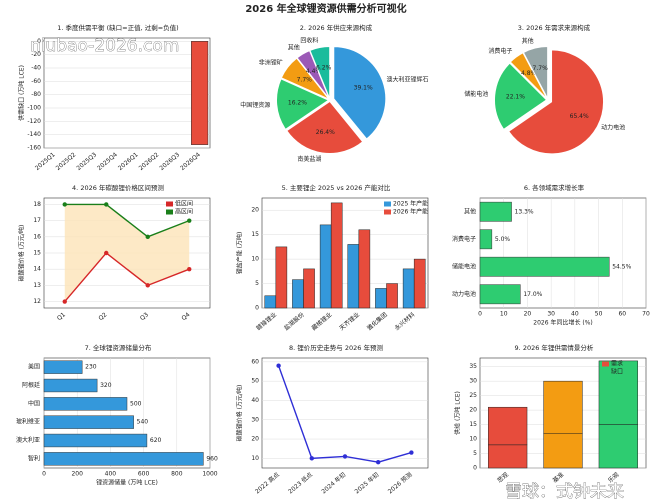 The image size is (653, 500). I want to click on pie-value-label: 22.1%, so click(515, 97).